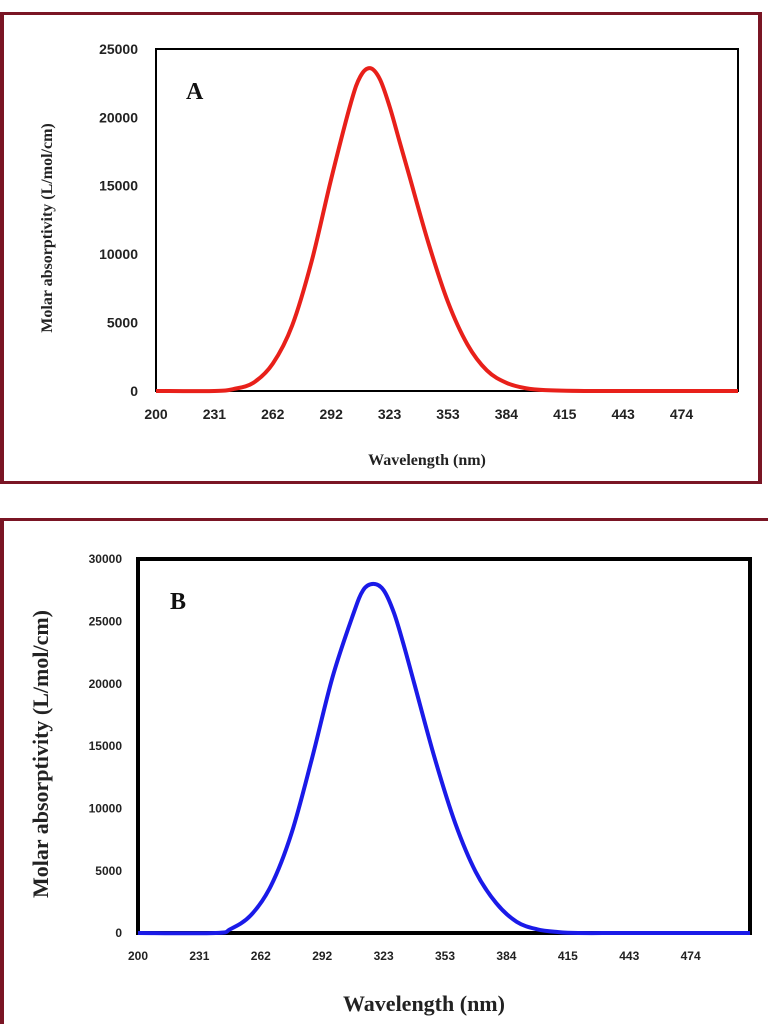 The width and height of the screenshot is (768, 1027). What do you see at coordinates (195, 92) in the screenshot?
I see `panel-label: A` at bounding box center [195, 92].